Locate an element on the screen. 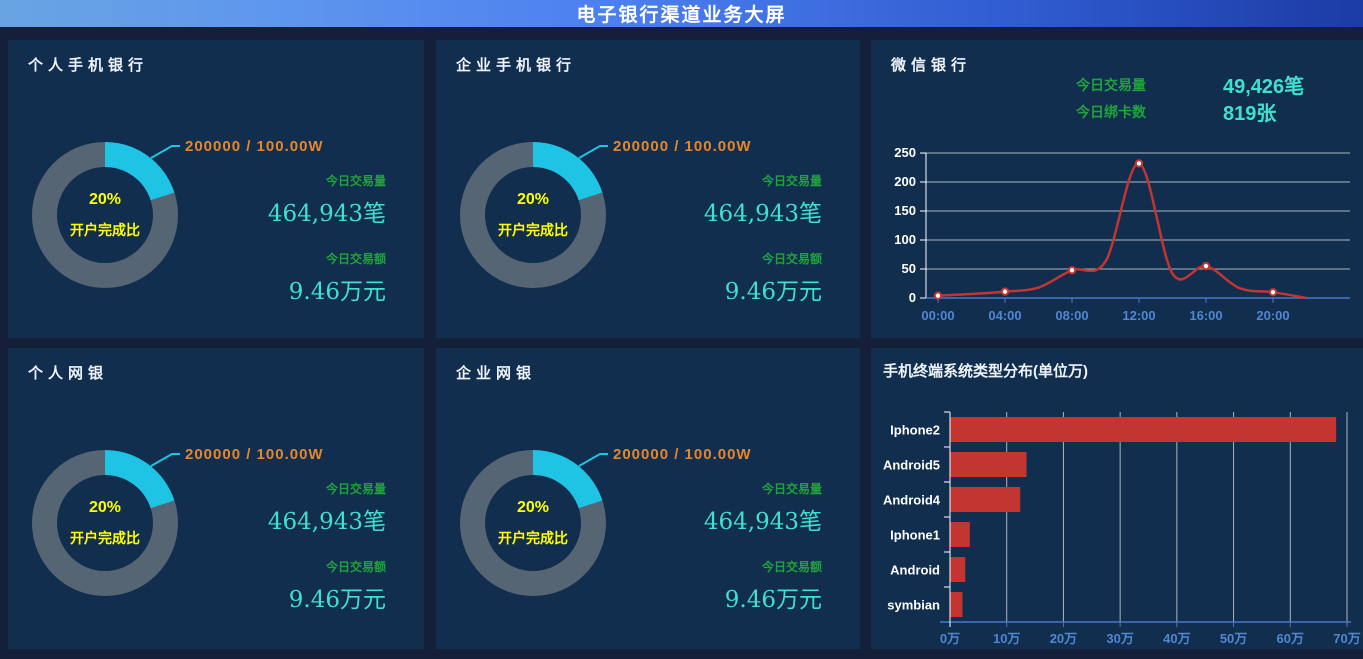  svg-text: 04:00 is located at coordinates (1004, 315).